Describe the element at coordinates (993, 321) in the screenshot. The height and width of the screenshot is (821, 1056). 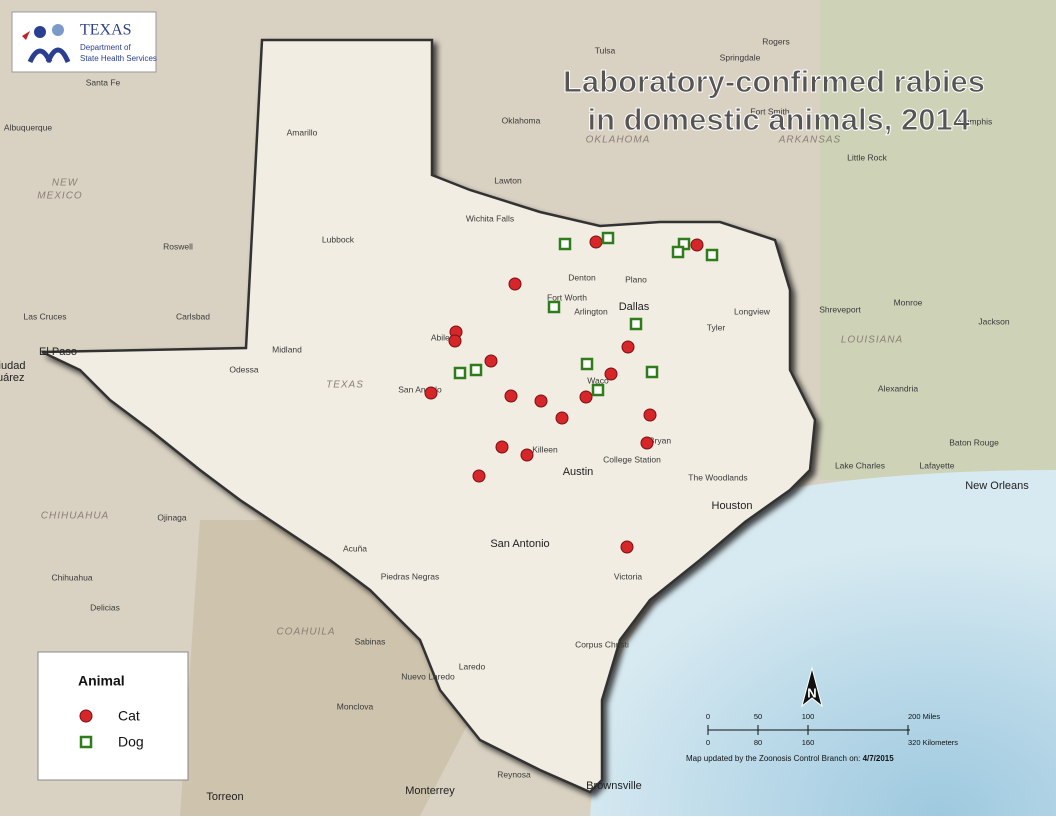
I see `place-label: Jackson` at that location.